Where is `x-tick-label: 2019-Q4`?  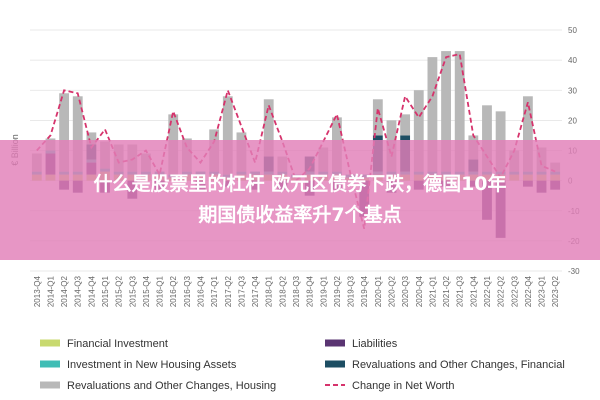 x-tick-label: 2019-Q4 is located at coordinates (364, 291).